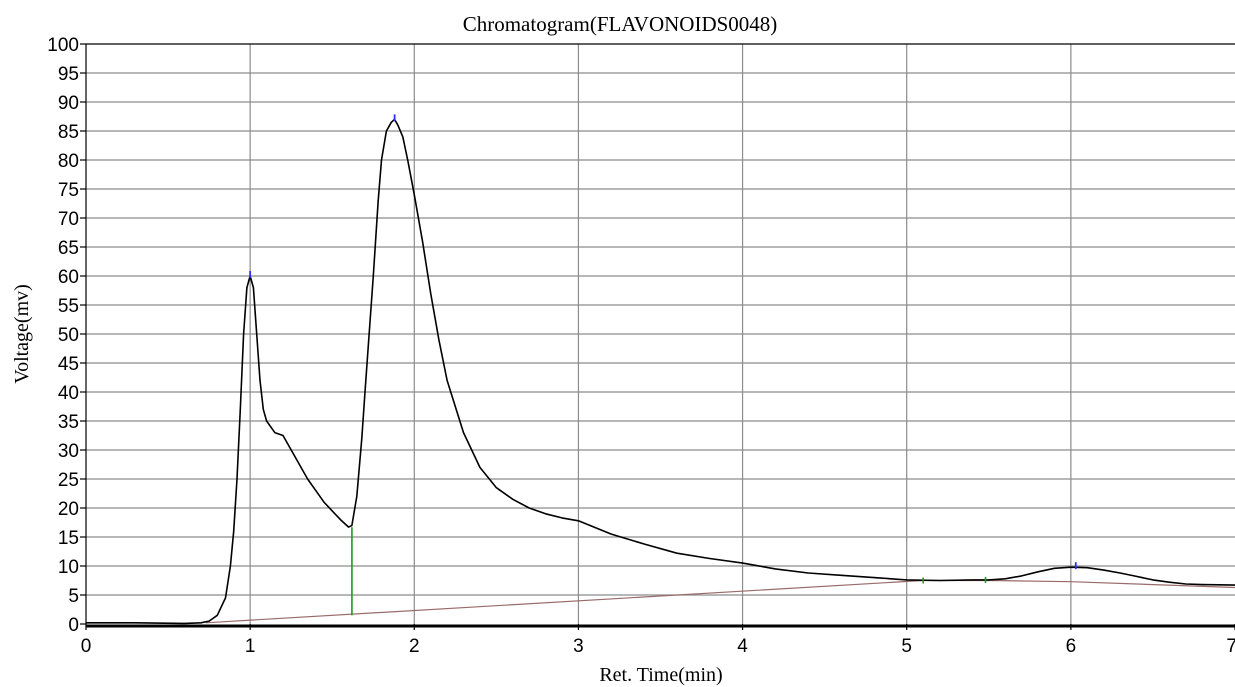  What do you see at coordinates (720, 575) in the screenshot?
I see `baselines` at bounding box center [720, 575].